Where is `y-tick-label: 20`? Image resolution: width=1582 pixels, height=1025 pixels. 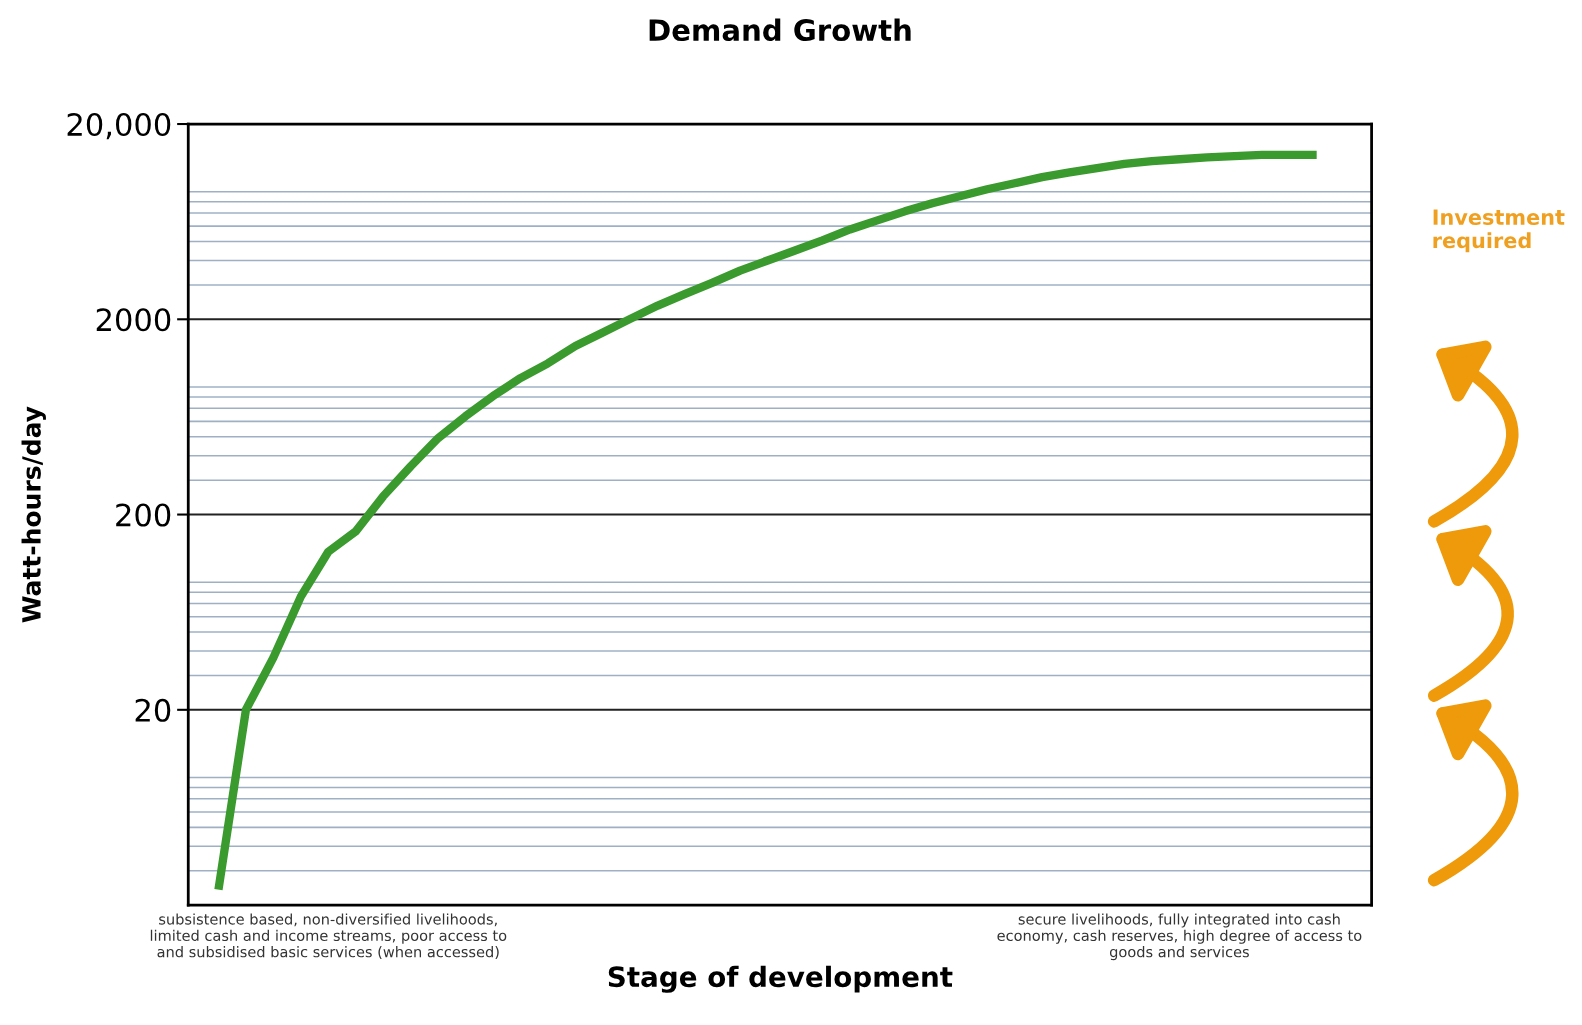 y-tick-label: 20 is located at coordinates (153, 710).